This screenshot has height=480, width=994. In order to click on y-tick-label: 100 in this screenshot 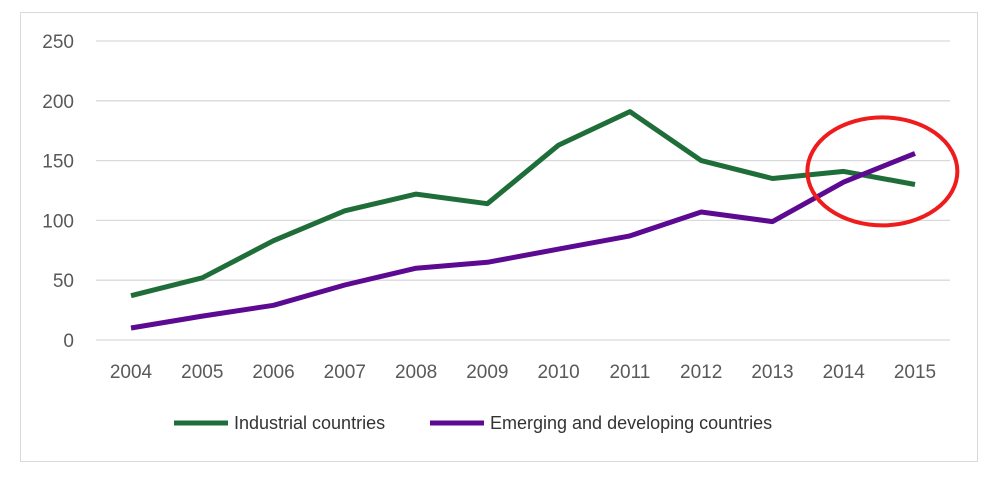, I will do `click(58, 221)`.